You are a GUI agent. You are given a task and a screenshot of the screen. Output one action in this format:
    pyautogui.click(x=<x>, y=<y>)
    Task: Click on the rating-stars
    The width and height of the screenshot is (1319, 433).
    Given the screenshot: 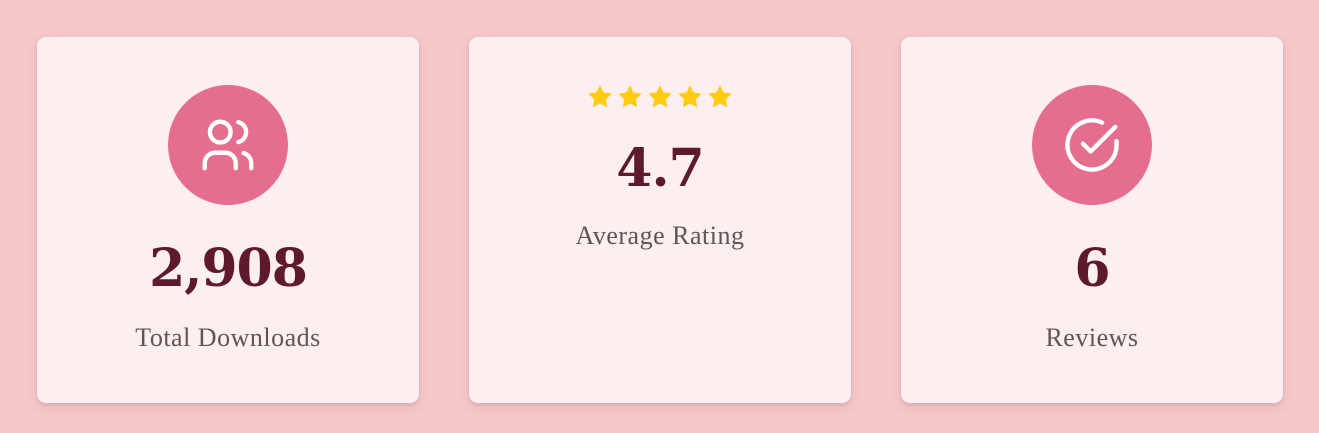 What is the action you would take?
    pyautogui.click(x=660, y=97)
    